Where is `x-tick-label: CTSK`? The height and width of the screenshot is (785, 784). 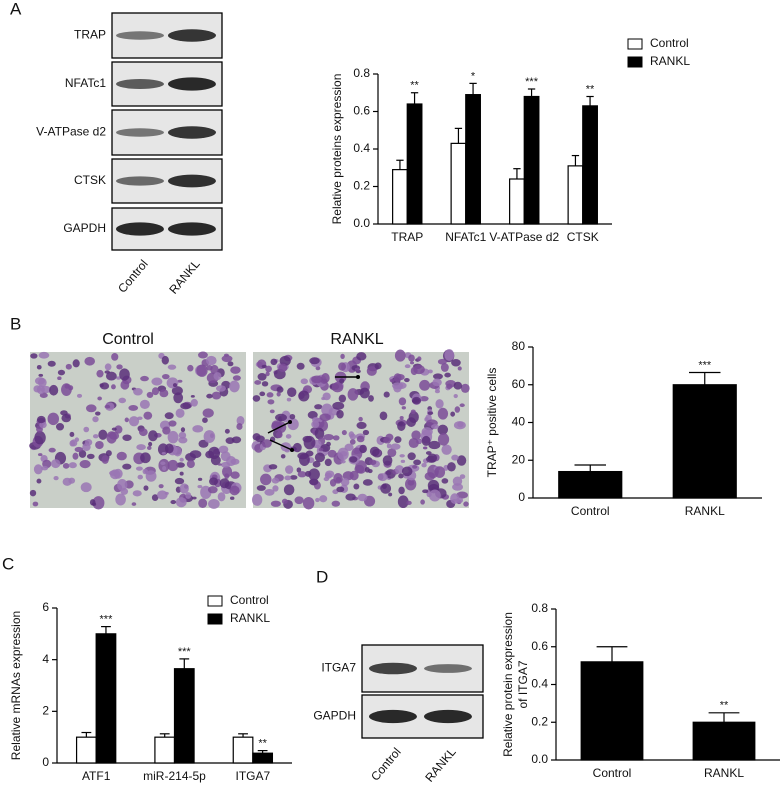 x-tick-label: CTSK is located at coordinates (583, 237).